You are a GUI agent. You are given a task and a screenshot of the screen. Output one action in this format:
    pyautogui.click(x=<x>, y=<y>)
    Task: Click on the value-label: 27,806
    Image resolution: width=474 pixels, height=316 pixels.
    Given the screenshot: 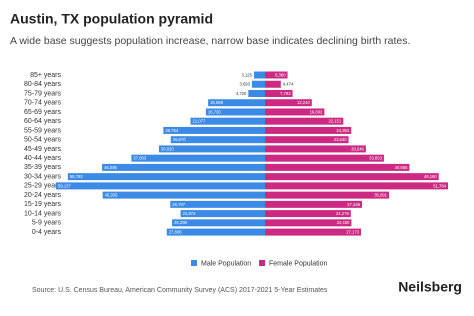 What is the action you would take?
    pyautogui.click(x=175, y=231)
    